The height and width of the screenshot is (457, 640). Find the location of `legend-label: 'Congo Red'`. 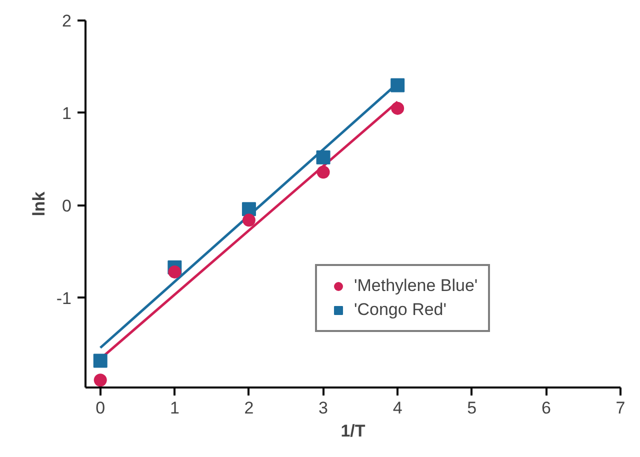

legend-label: 'Congo Red' is located at coordinates (400, 310).